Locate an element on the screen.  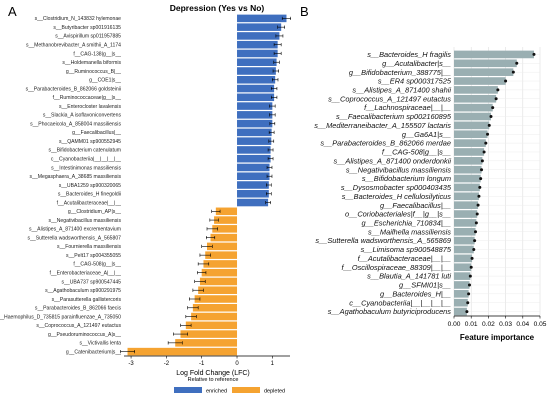
fi-category-label: s__Bifidobacterium longum is located at coordinates (406, 178).